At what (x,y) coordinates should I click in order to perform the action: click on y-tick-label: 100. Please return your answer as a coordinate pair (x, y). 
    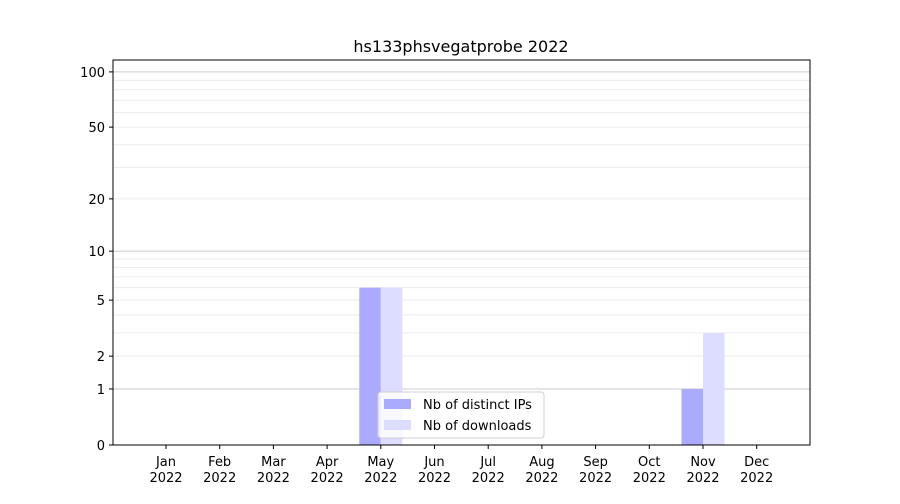
    Looking at the image, I should click on (92, 73).